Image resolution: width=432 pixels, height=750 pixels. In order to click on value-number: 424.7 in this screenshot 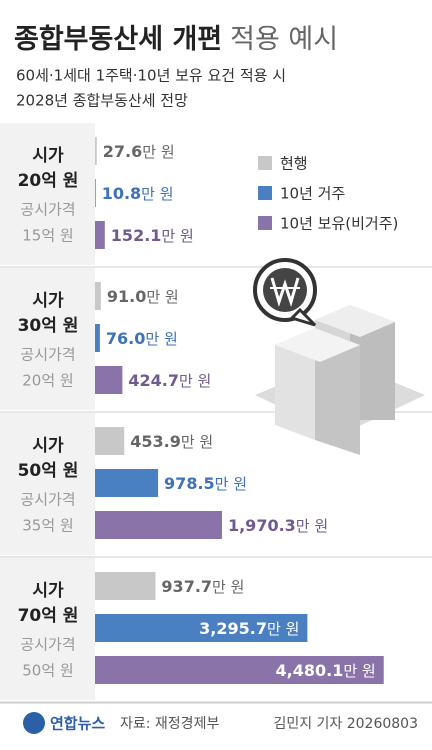, I will do `click(153, 380)`.